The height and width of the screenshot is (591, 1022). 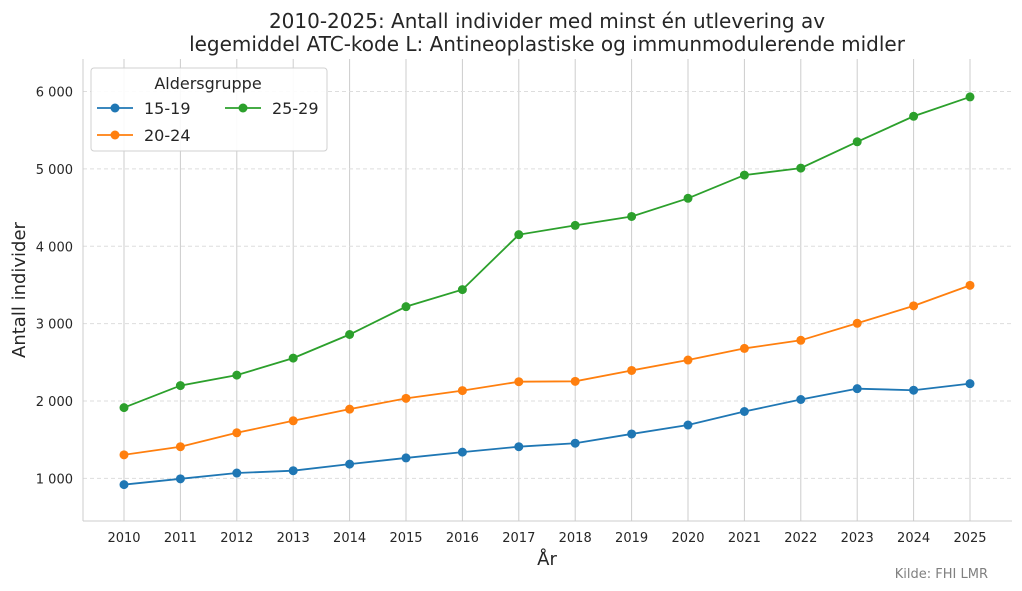 I want to click on x-tick-label: 2022, so click(x=800, y=538).